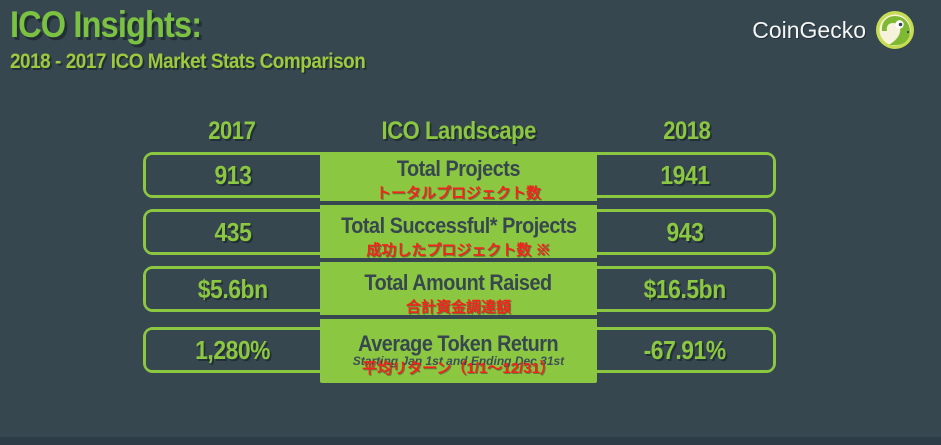  I want to click on value-2018-cell: $16.5bn, so click(685, 289).